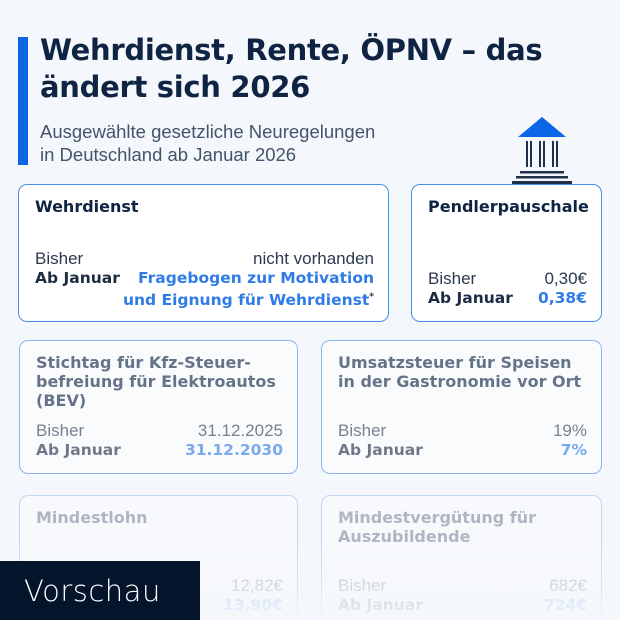 Image resolution: width=620 pixels, height=620 pixels. What do you see at coordinates (313, 258) in the screenshot?
I see `value-before: nicht vorhanden` at bounding box center [313, 258].